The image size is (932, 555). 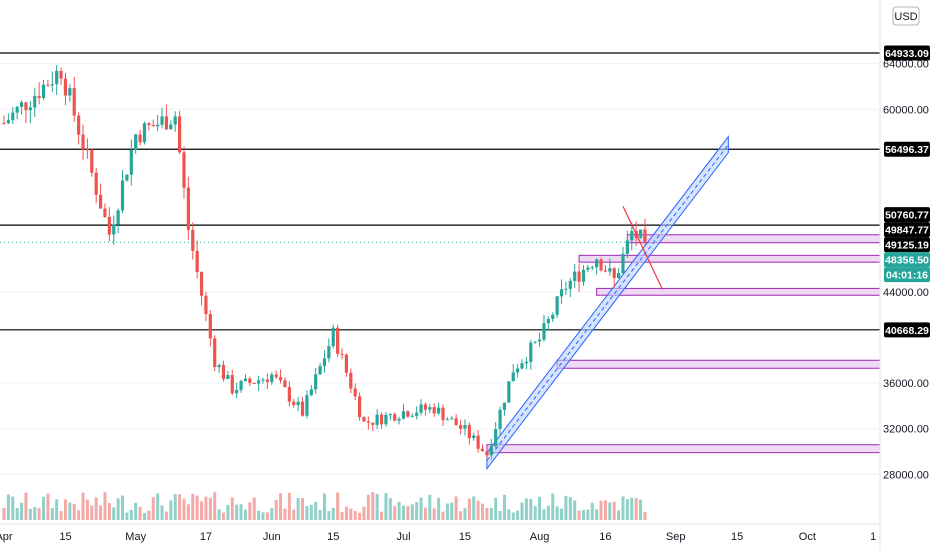 I want to click on red-trendline, so click(x=643, y=247).